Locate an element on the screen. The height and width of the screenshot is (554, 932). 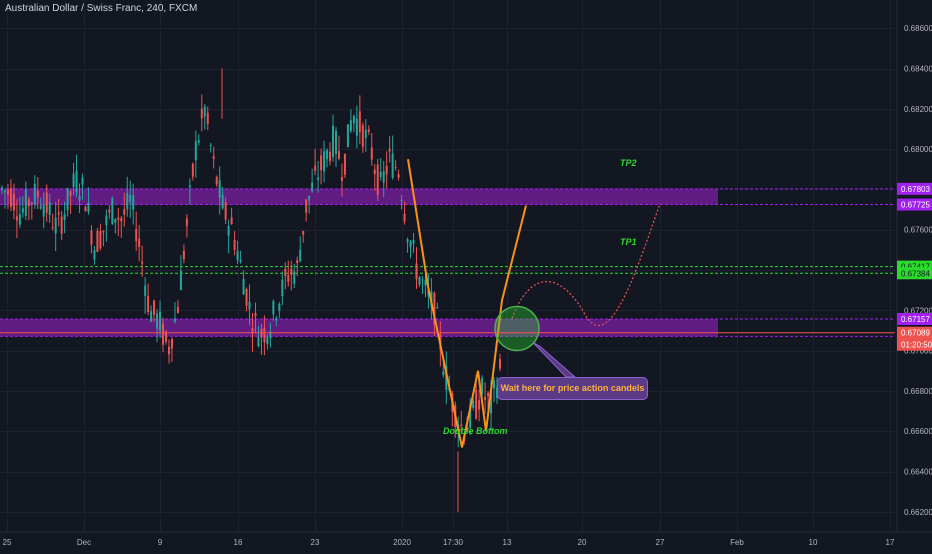
x-tick-label: 17 is located at coordinates (890, 542).